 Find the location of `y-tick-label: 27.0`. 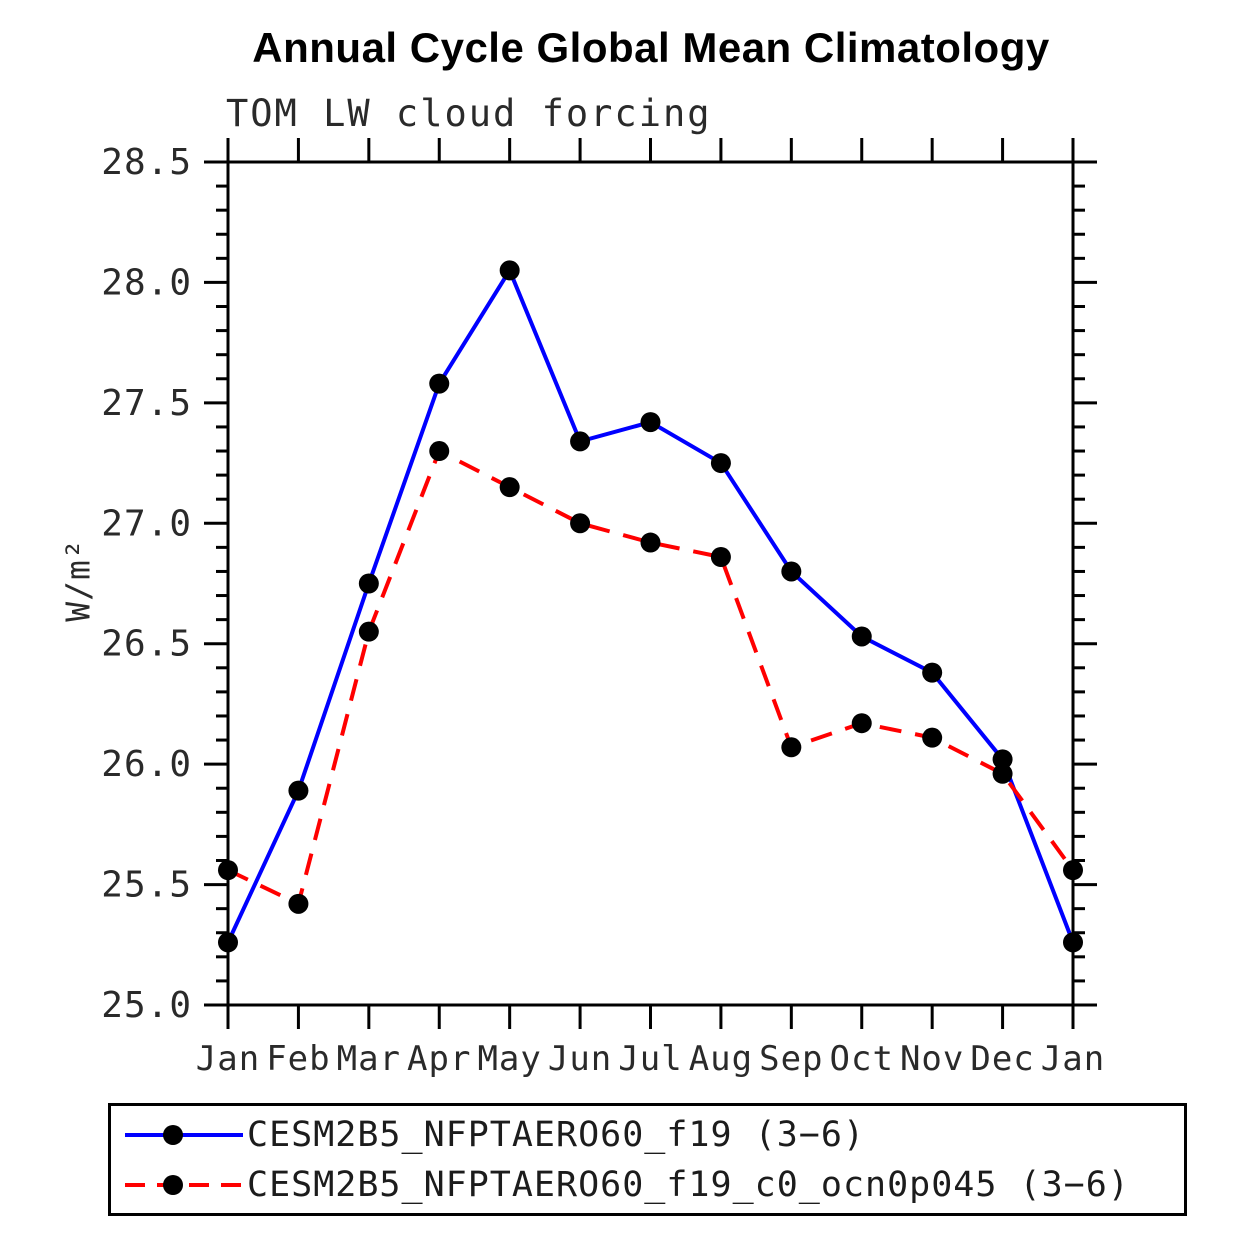

y-tick-label: 27.0 is located at coordinates (146, 523).